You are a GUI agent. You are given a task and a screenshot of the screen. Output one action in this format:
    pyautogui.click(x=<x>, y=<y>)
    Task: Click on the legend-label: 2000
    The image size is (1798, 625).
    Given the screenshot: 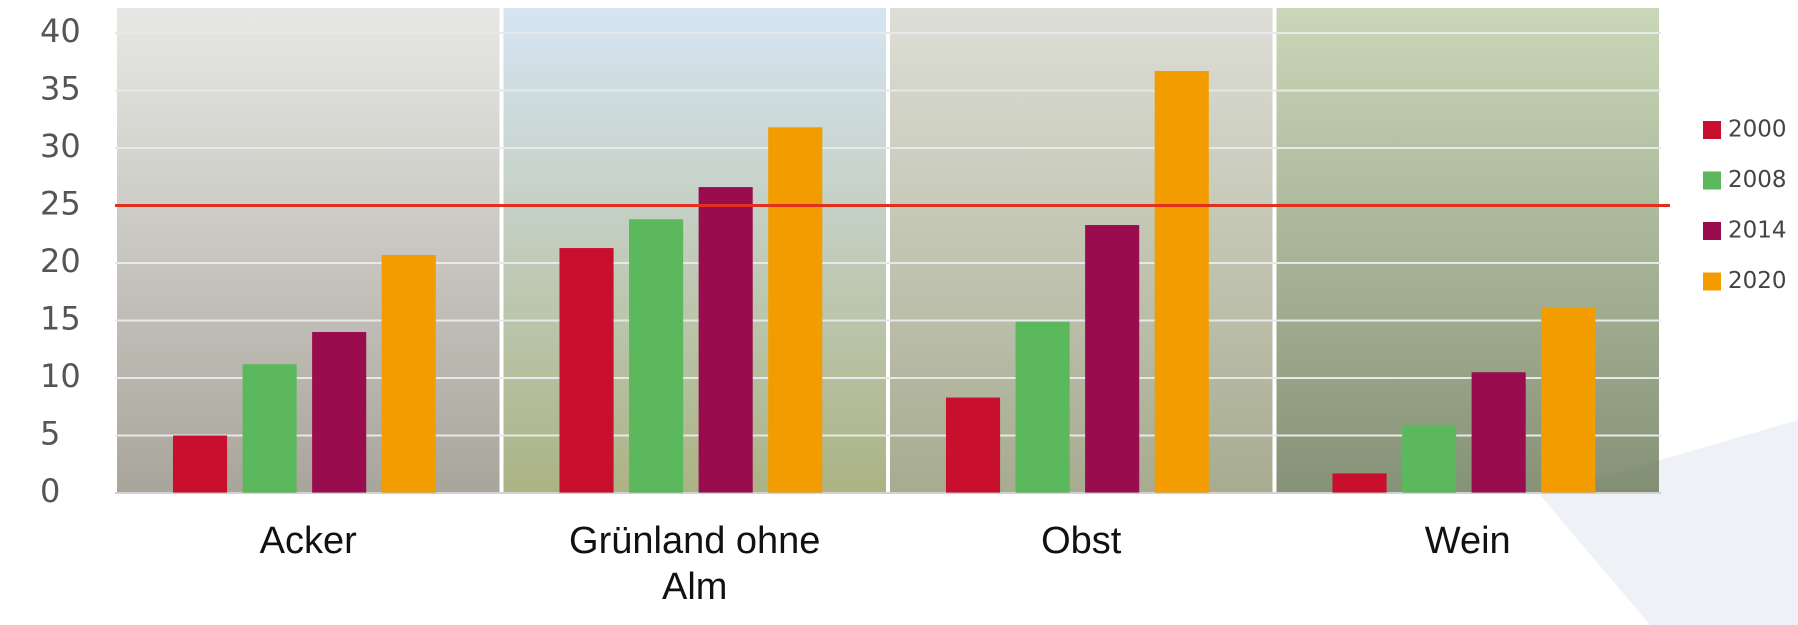 What is the action you would take?
    pyautogui.click(x=1757, y=130)
    